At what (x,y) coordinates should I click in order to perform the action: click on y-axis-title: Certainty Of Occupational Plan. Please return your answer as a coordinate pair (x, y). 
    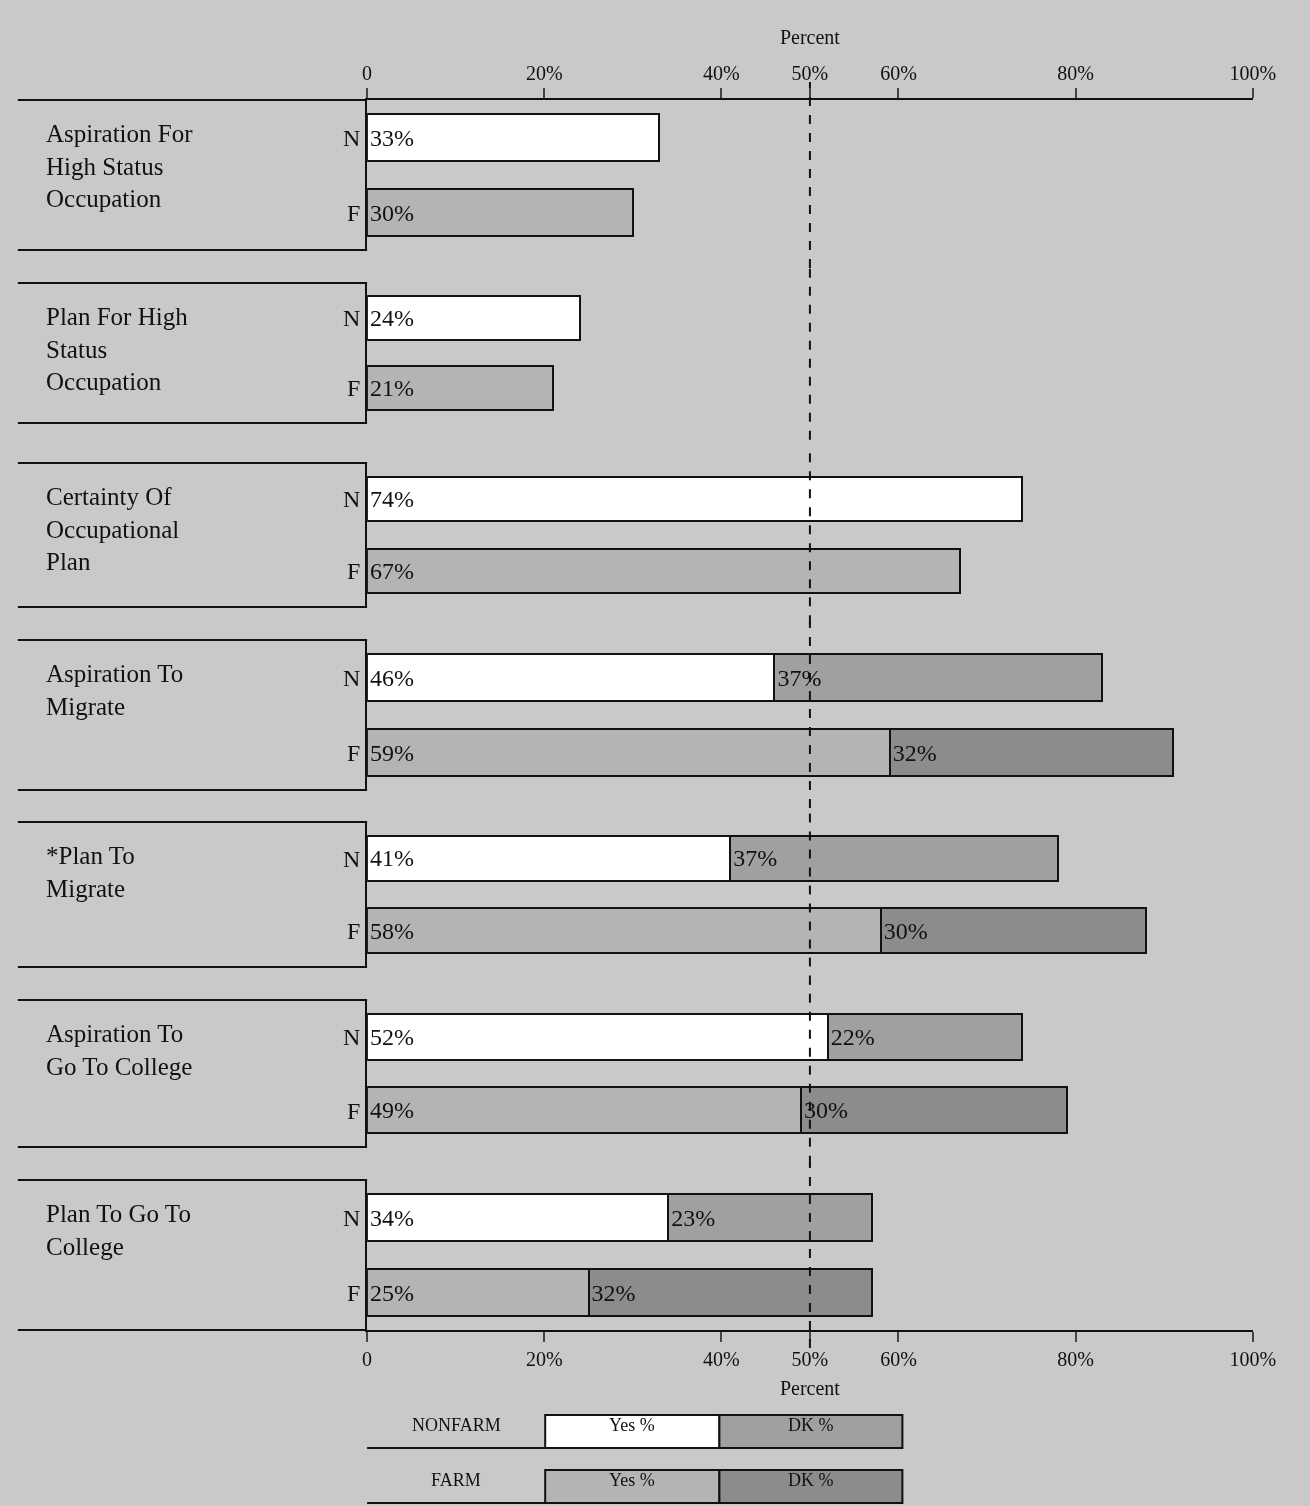
    Looking at the image, I should click on (113, 529).